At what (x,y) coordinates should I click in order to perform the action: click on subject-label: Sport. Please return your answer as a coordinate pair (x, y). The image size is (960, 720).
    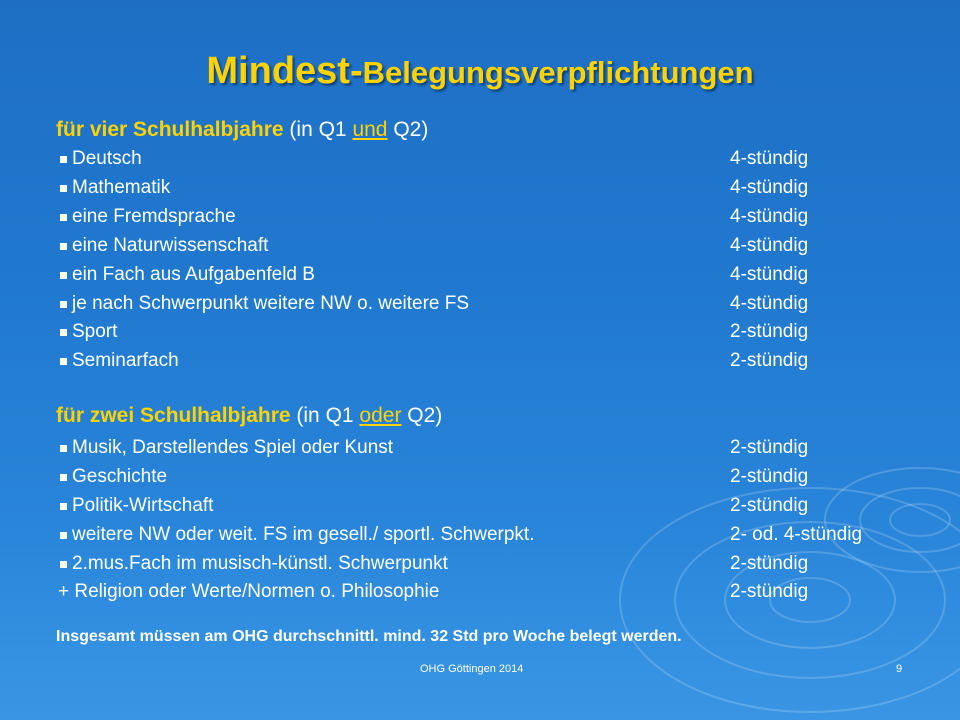
    Looking at the image, I should click on (95, 332).